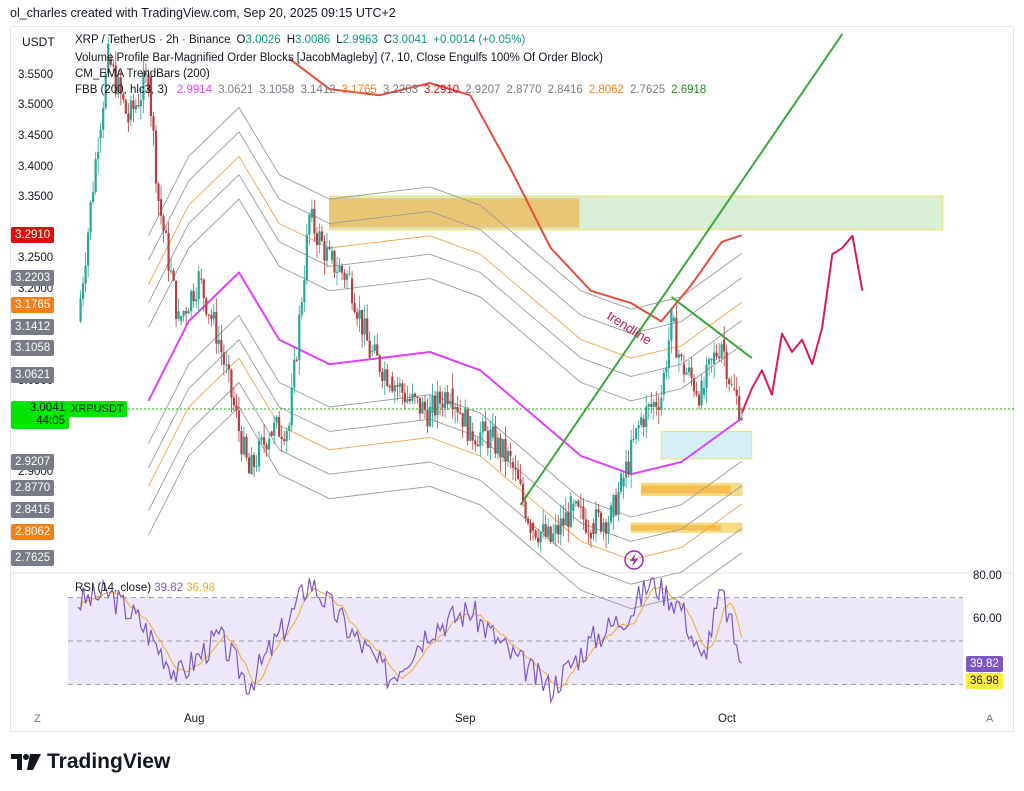 This screenshot has width=1024, height=791. What do you see at coordinates (36, 258) in the screenshot?
I see `price-tick: 3.2500` at bounding box center [36, 258].